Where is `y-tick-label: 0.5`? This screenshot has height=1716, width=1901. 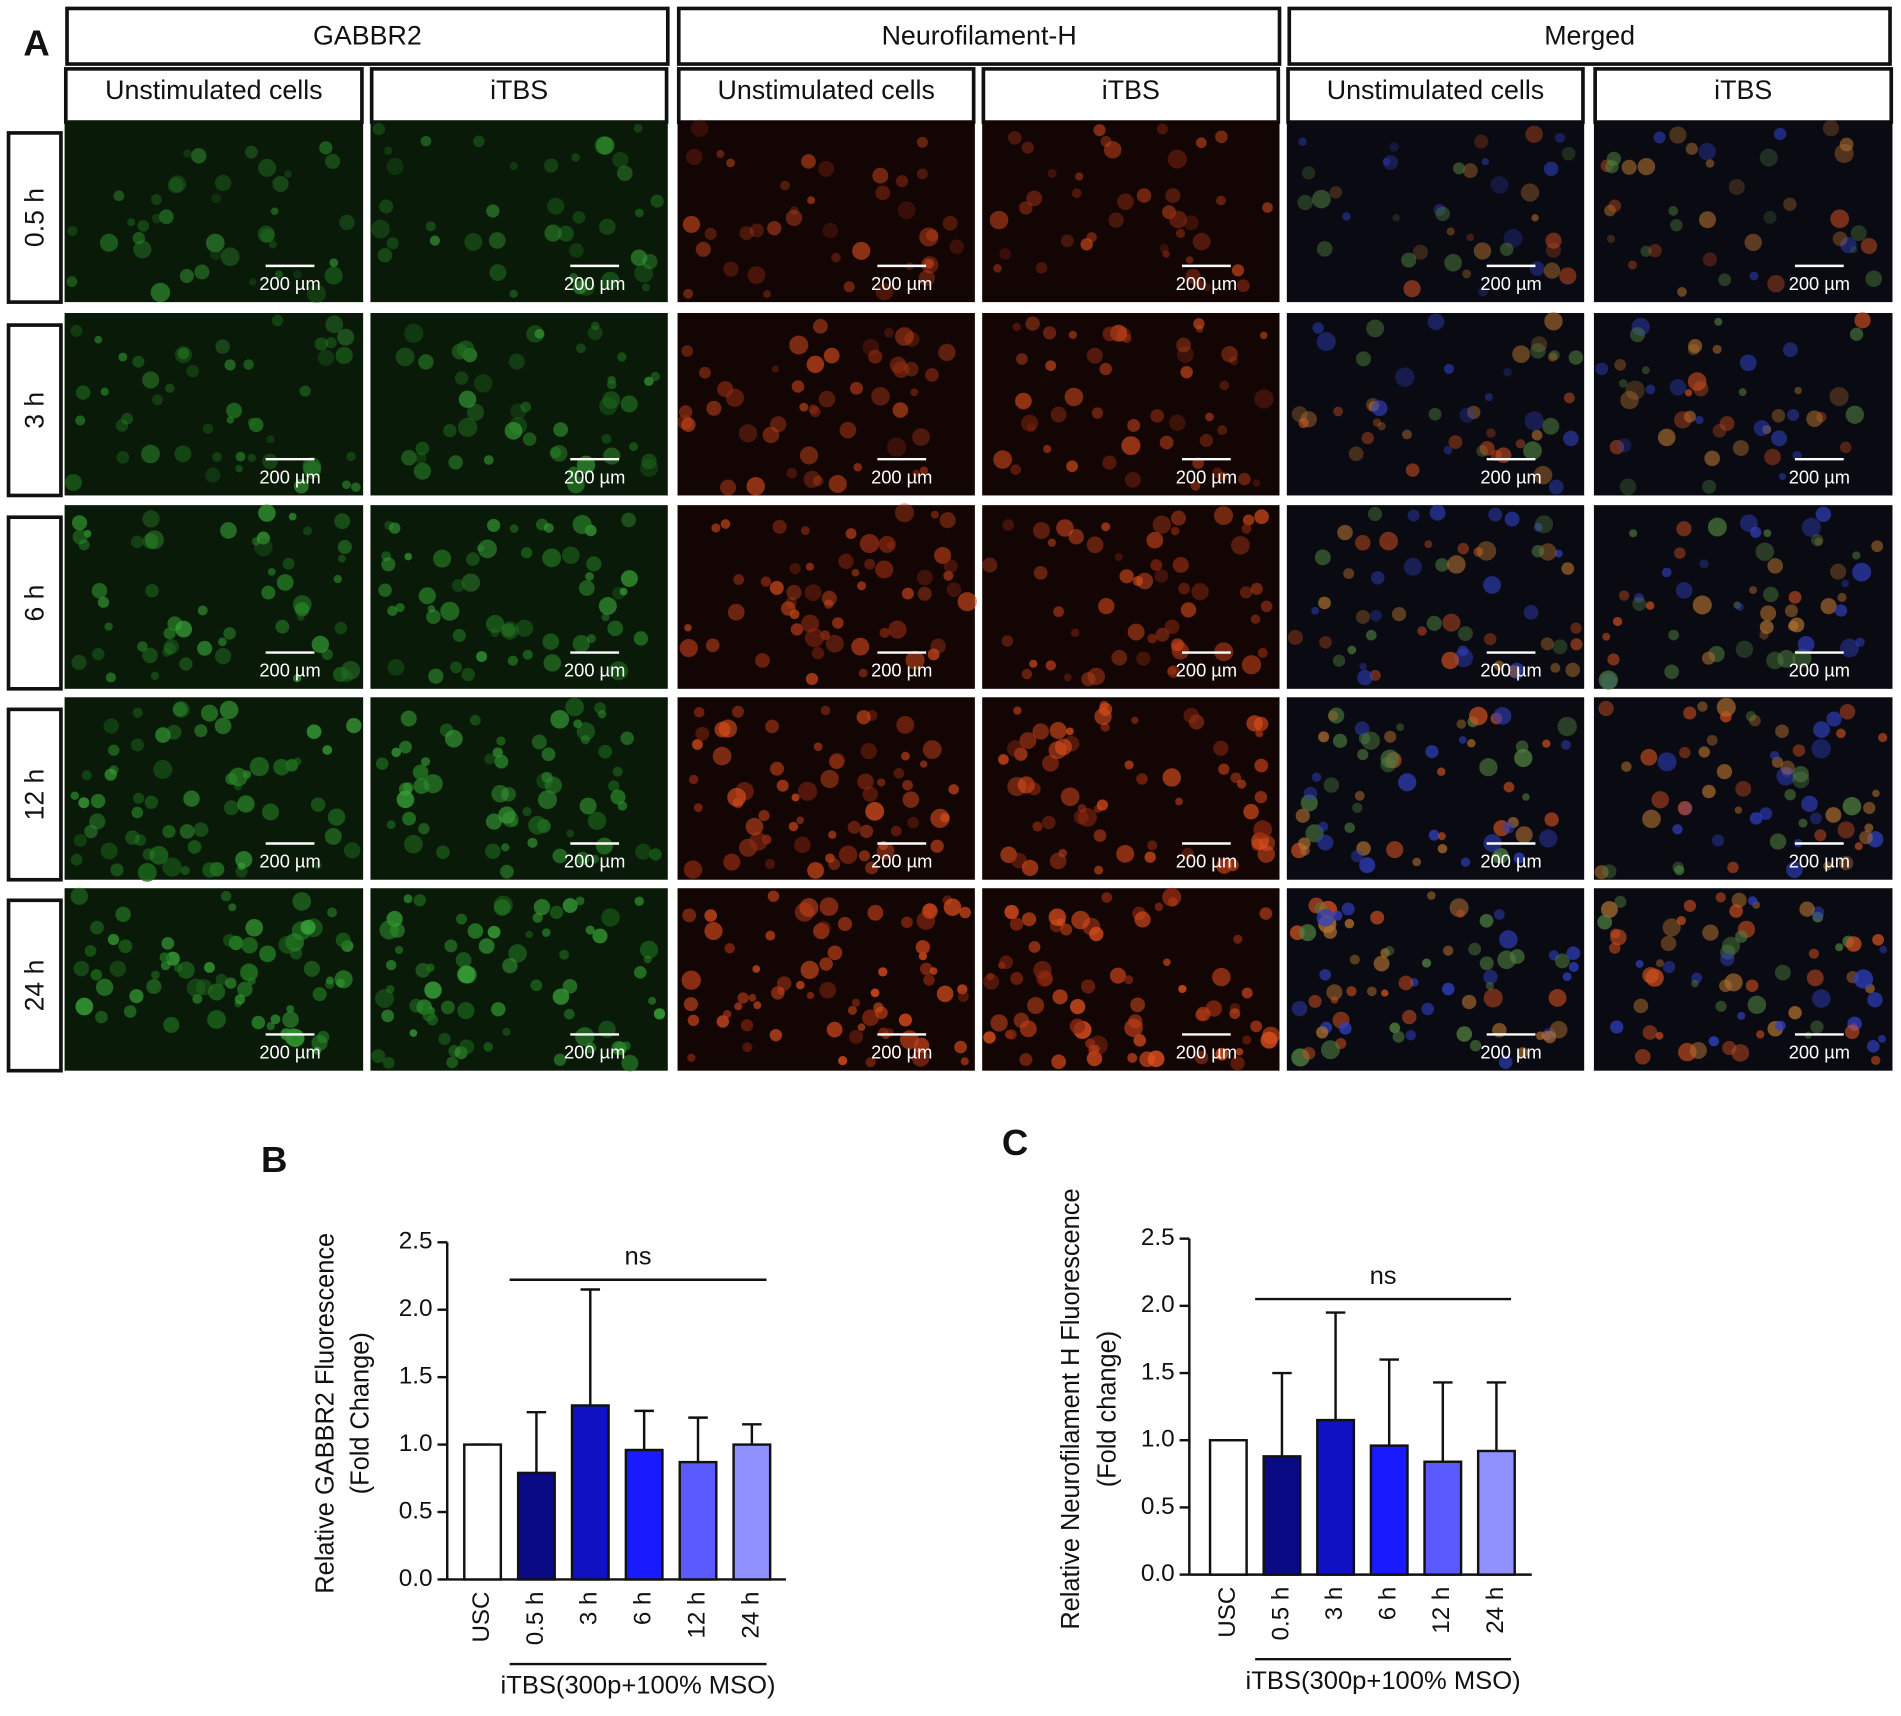 y-tick-label: 0.5 is located at coordinates (1158, 1506).